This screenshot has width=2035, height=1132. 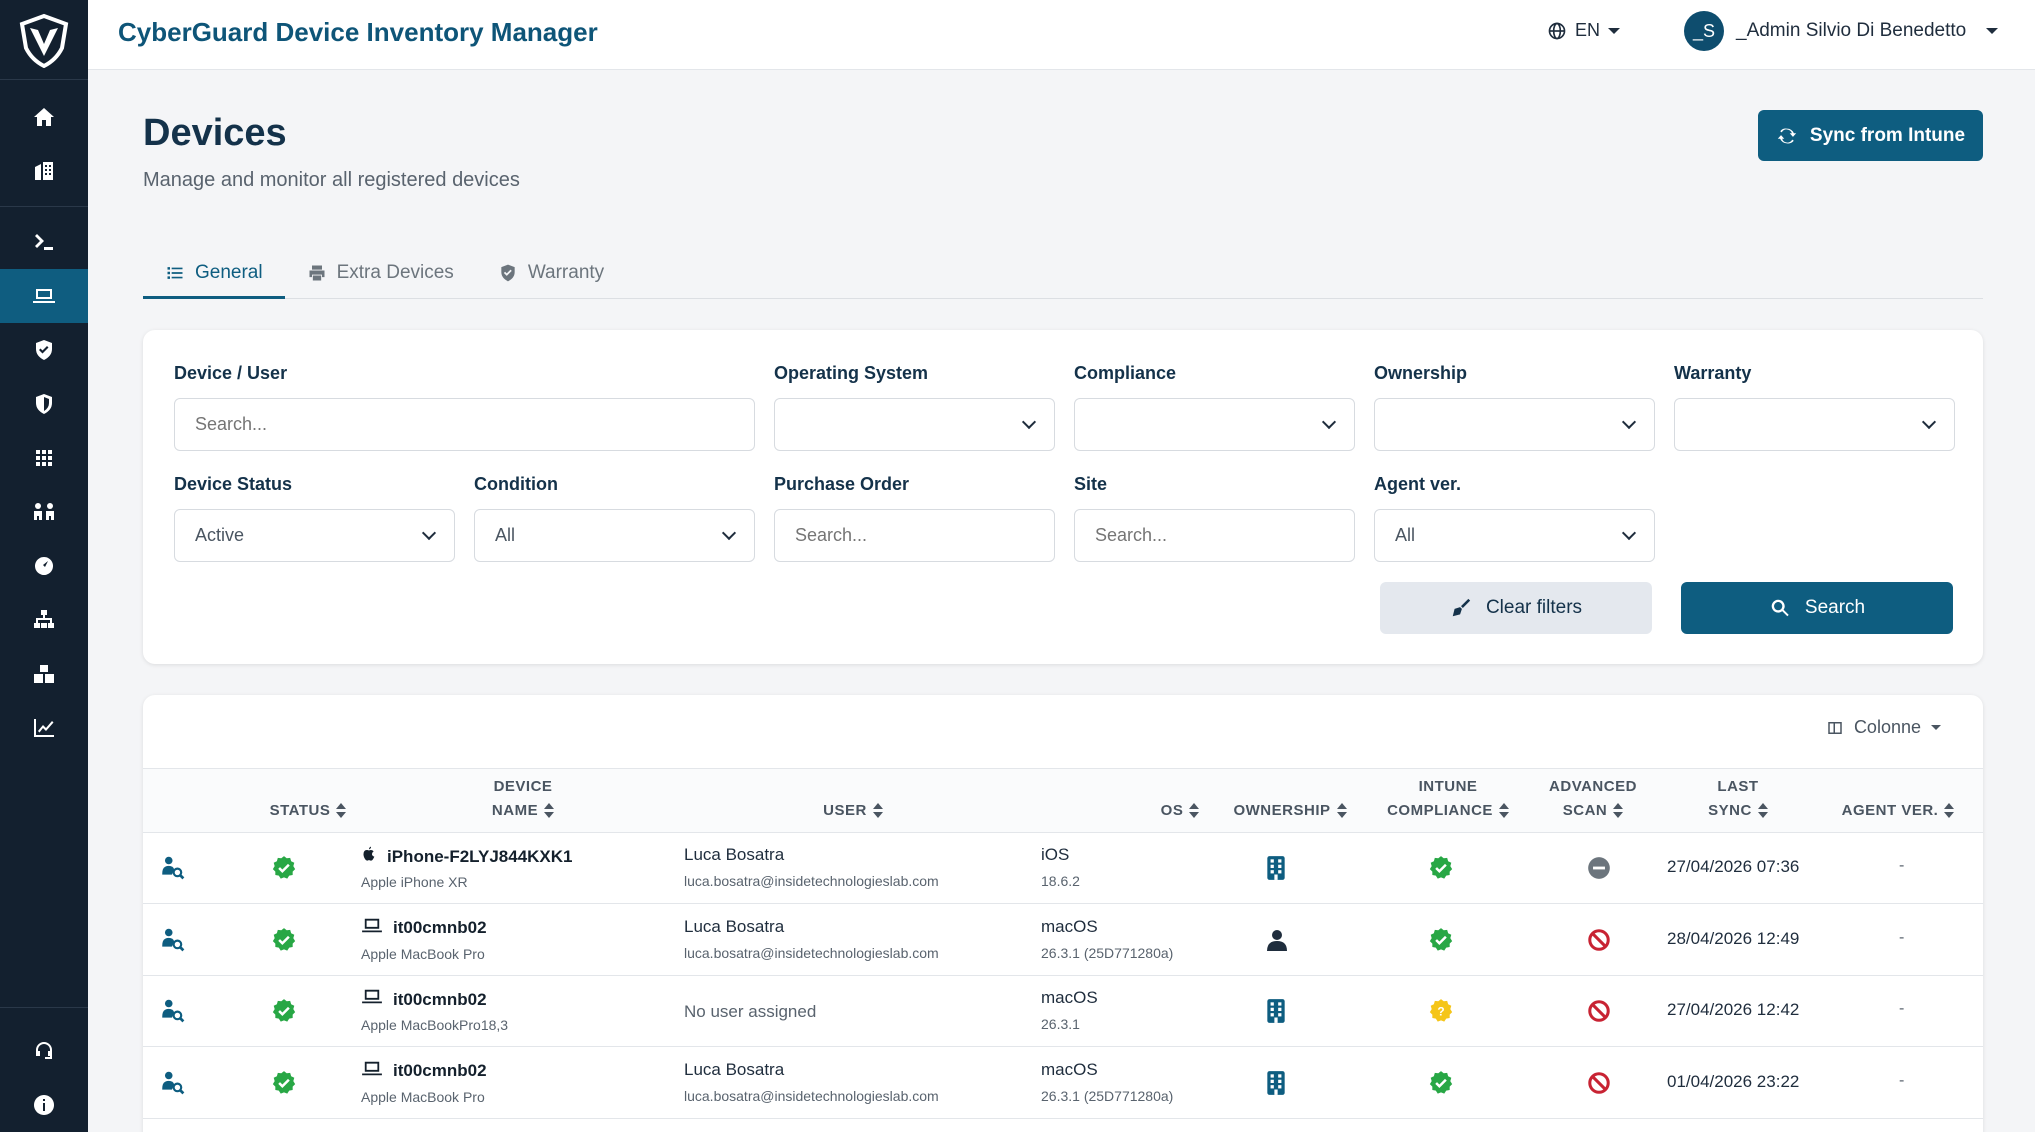 I want to click on filter-label-purchase-order: Purchase Order, so click(x=842, y=484).